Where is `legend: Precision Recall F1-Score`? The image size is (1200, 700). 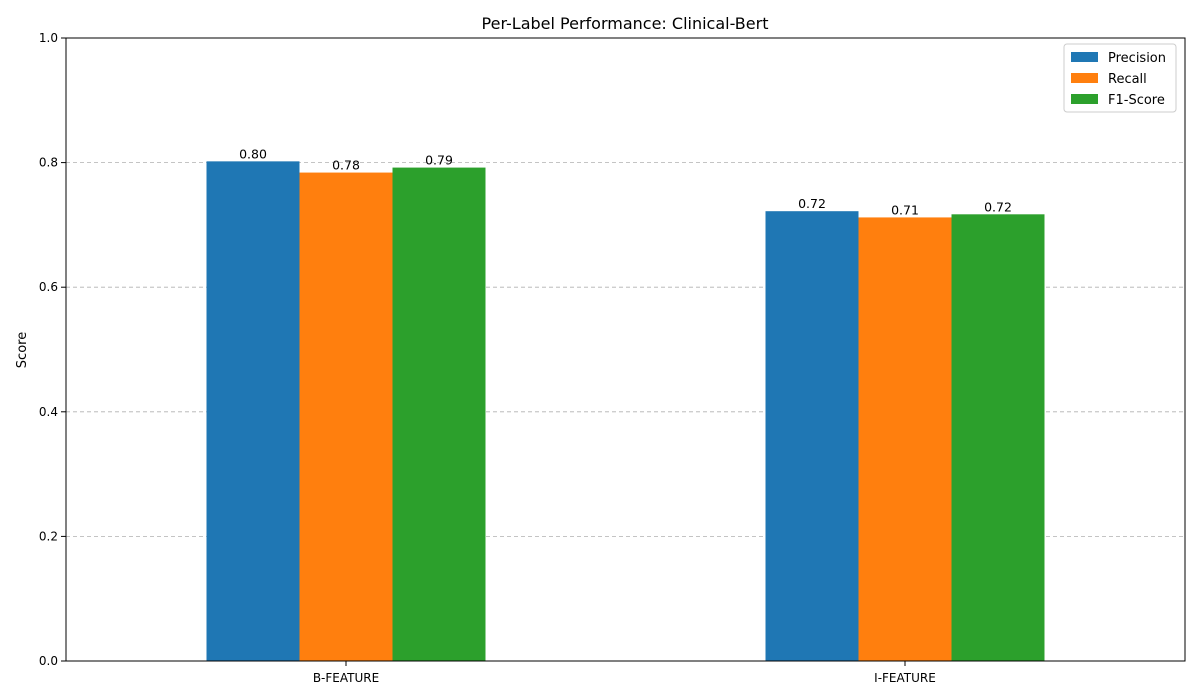
legend: Precision Recall F1-Score is located at coordinates (1120, 78).